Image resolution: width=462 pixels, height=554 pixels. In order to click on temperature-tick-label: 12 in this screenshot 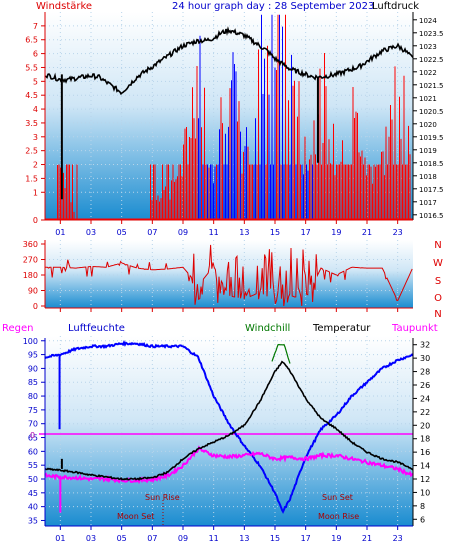, I will do `click(425, 479)`.